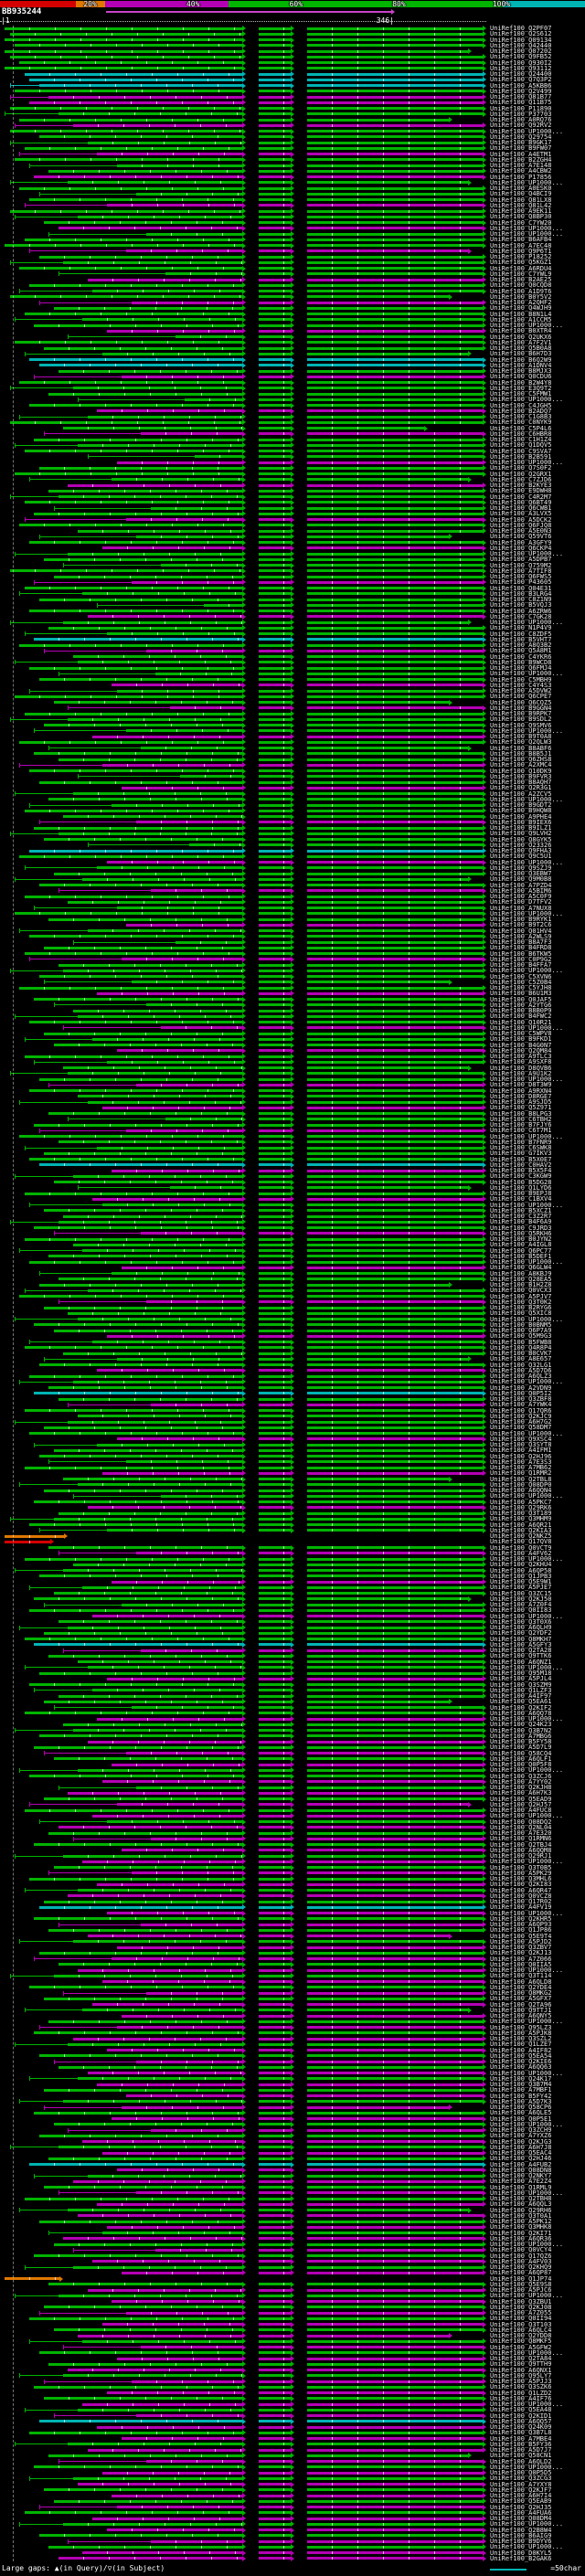 Image resolution: width=585 pixels, height=2576 pixels. Describe the element at coordinates (293, 765) in the screenshot. I see `hit-row: UniRef100_A2XMC4` at that location.